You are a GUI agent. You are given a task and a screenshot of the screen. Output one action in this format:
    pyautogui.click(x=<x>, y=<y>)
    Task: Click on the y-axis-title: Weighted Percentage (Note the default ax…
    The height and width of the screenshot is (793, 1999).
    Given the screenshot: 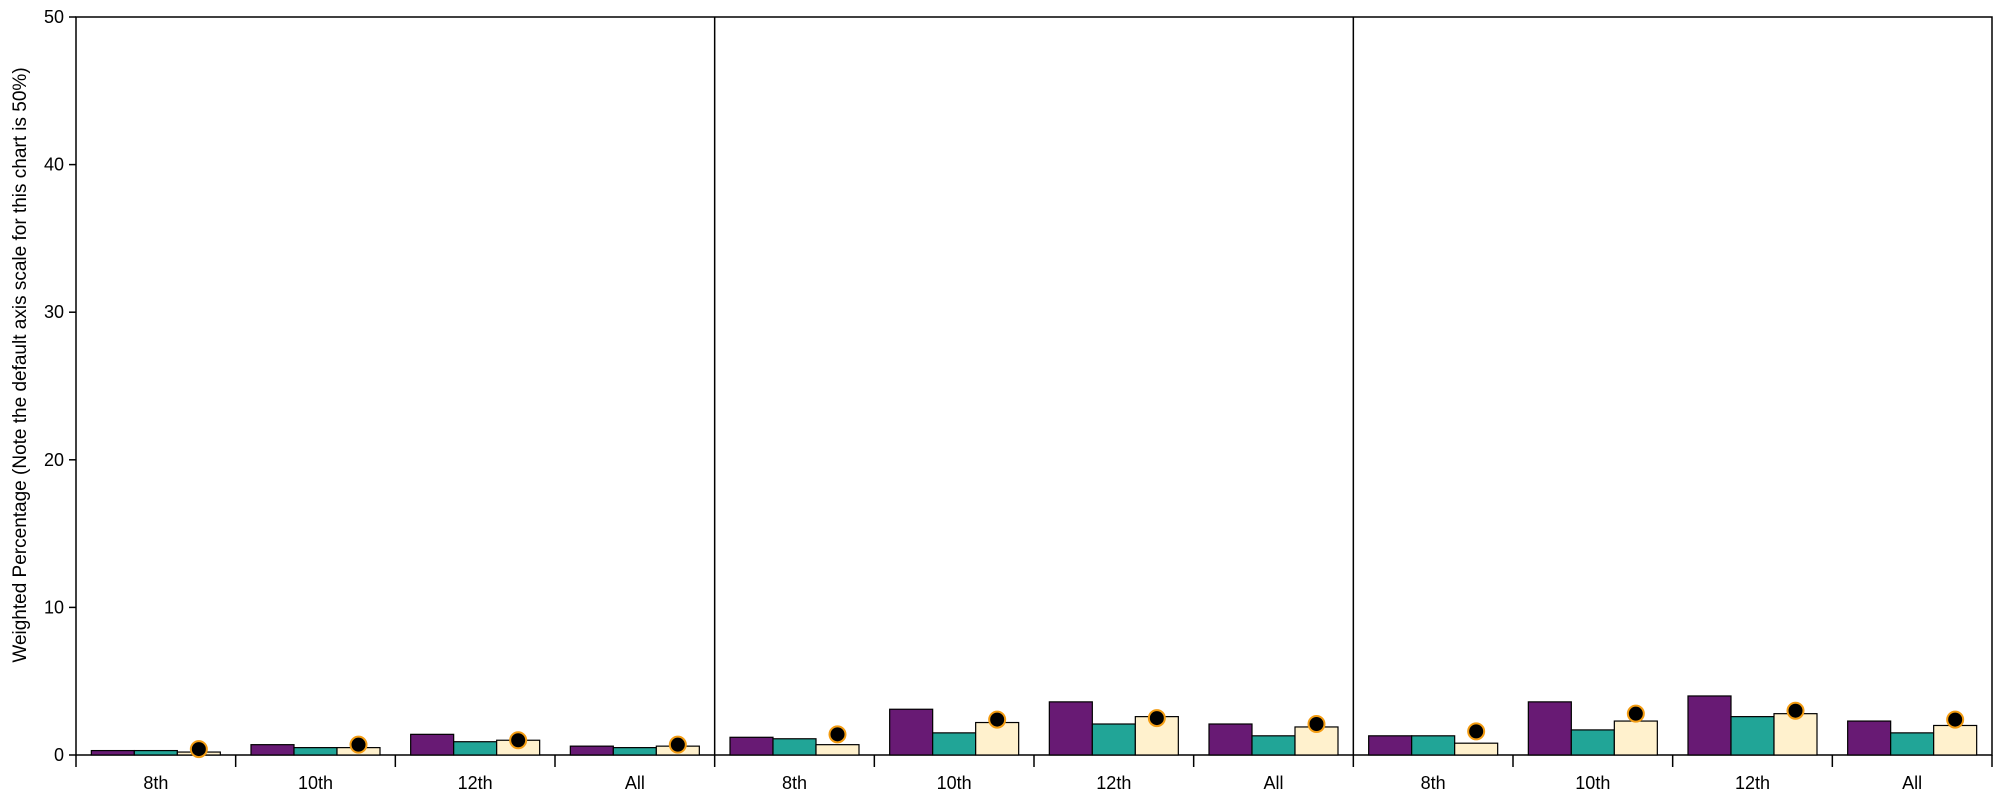 What is the action you would take?
    pyautogui.click(x=20, y=364)
    